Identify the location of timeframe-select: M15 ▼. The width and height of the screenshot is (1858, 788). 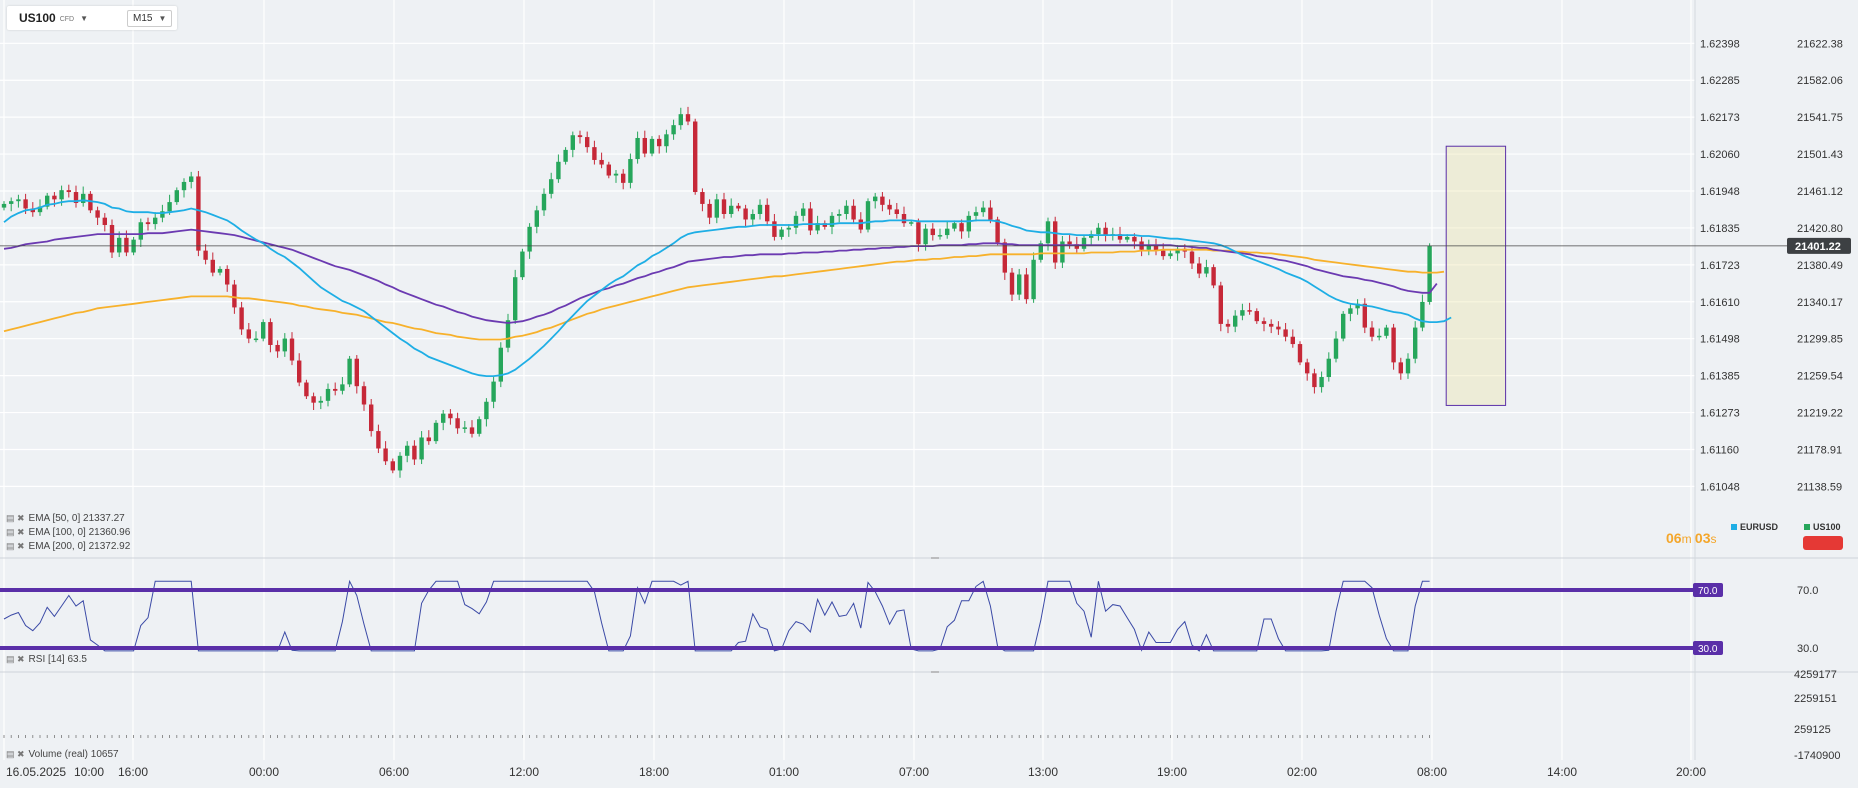
(150, 18).